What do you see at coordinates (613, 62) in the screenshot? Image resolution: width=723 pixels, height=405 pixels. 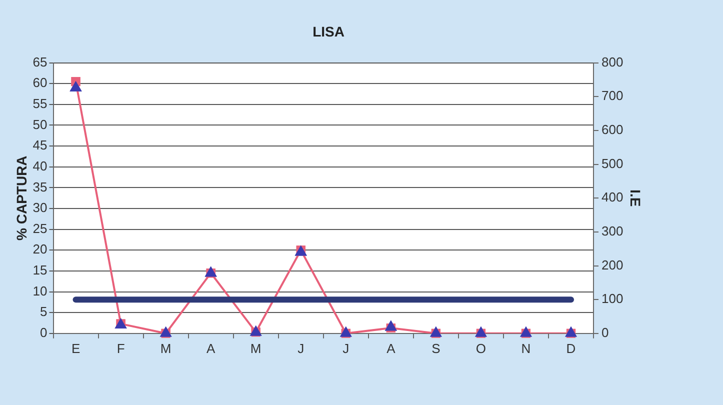 I see `y2-tick-label: 800` at bounding box center [613, 62].